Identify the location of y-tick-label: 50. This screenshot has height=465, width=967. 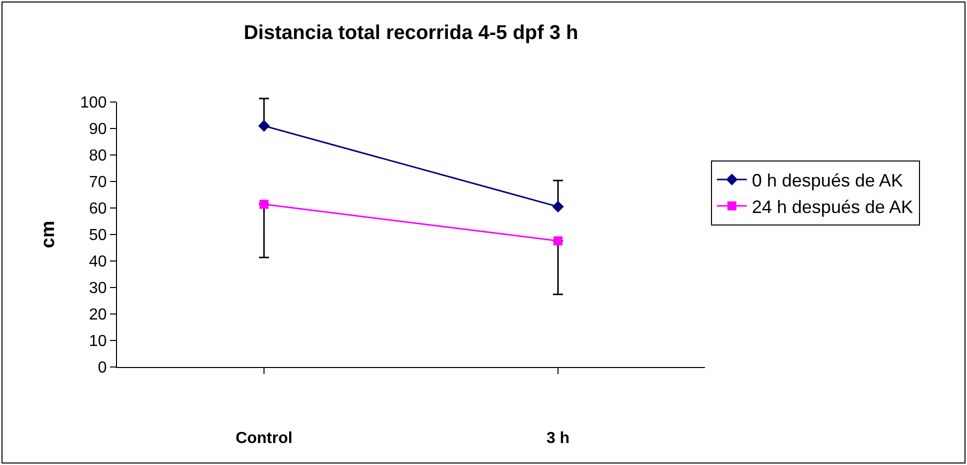
(98, 235).